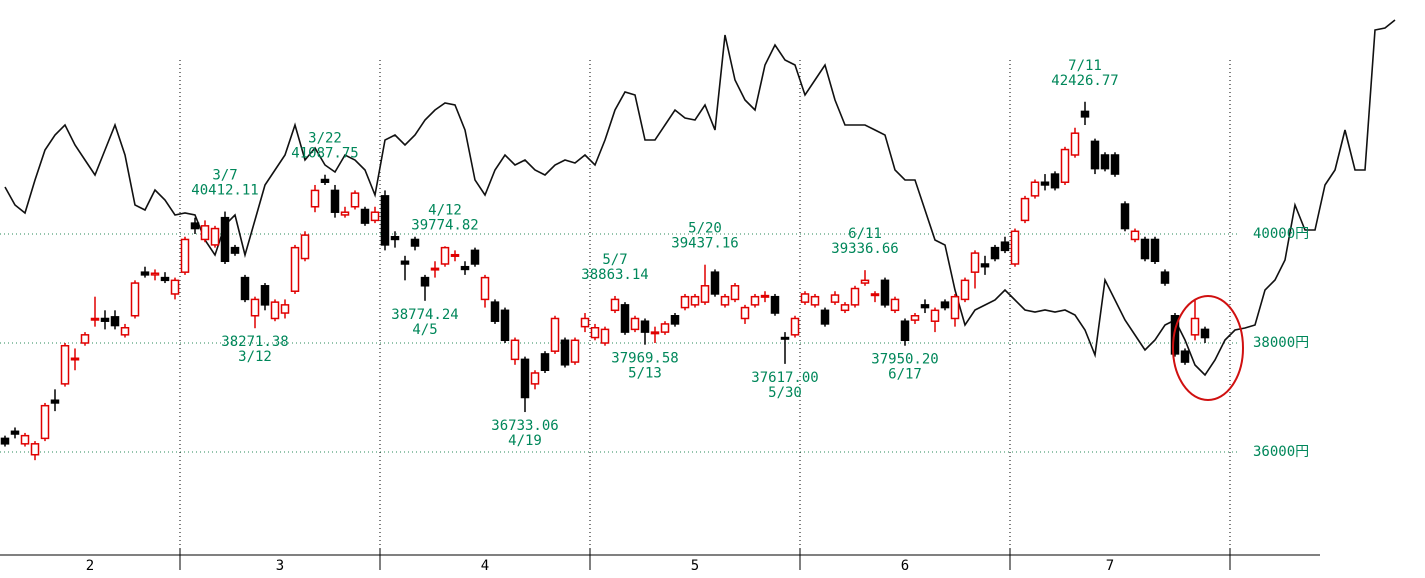 Image resolution: width=1425 pixels, height=578 pixels. Describe the element at coordinates (614, 275) in the screenshot. I see `annotation-value: 38863.14` at that location.